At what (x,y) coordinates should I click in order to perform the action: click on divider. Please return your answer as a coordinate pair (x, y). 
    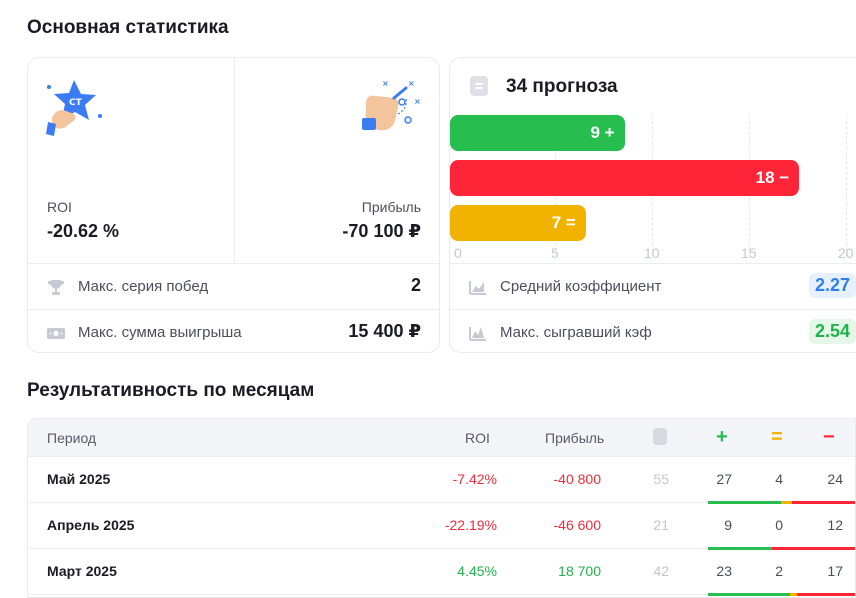
    Looking at the image, I should click on (234, 161).